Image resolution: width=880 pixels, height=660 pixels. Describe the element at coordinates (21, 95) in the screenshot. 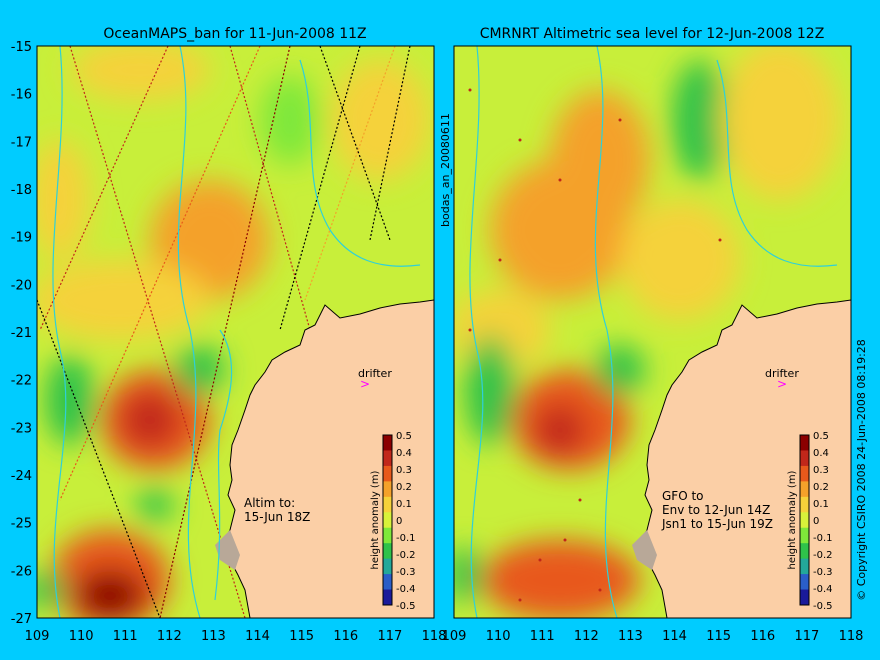

I see `lat-tick-label: -16` at that location.